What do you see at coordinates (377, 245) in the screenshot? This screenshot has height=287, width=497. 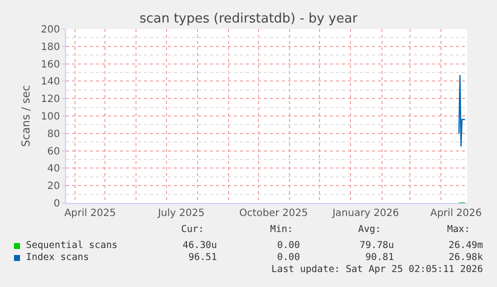 I see `text: 79.78u` at bounding box center [377, 245].